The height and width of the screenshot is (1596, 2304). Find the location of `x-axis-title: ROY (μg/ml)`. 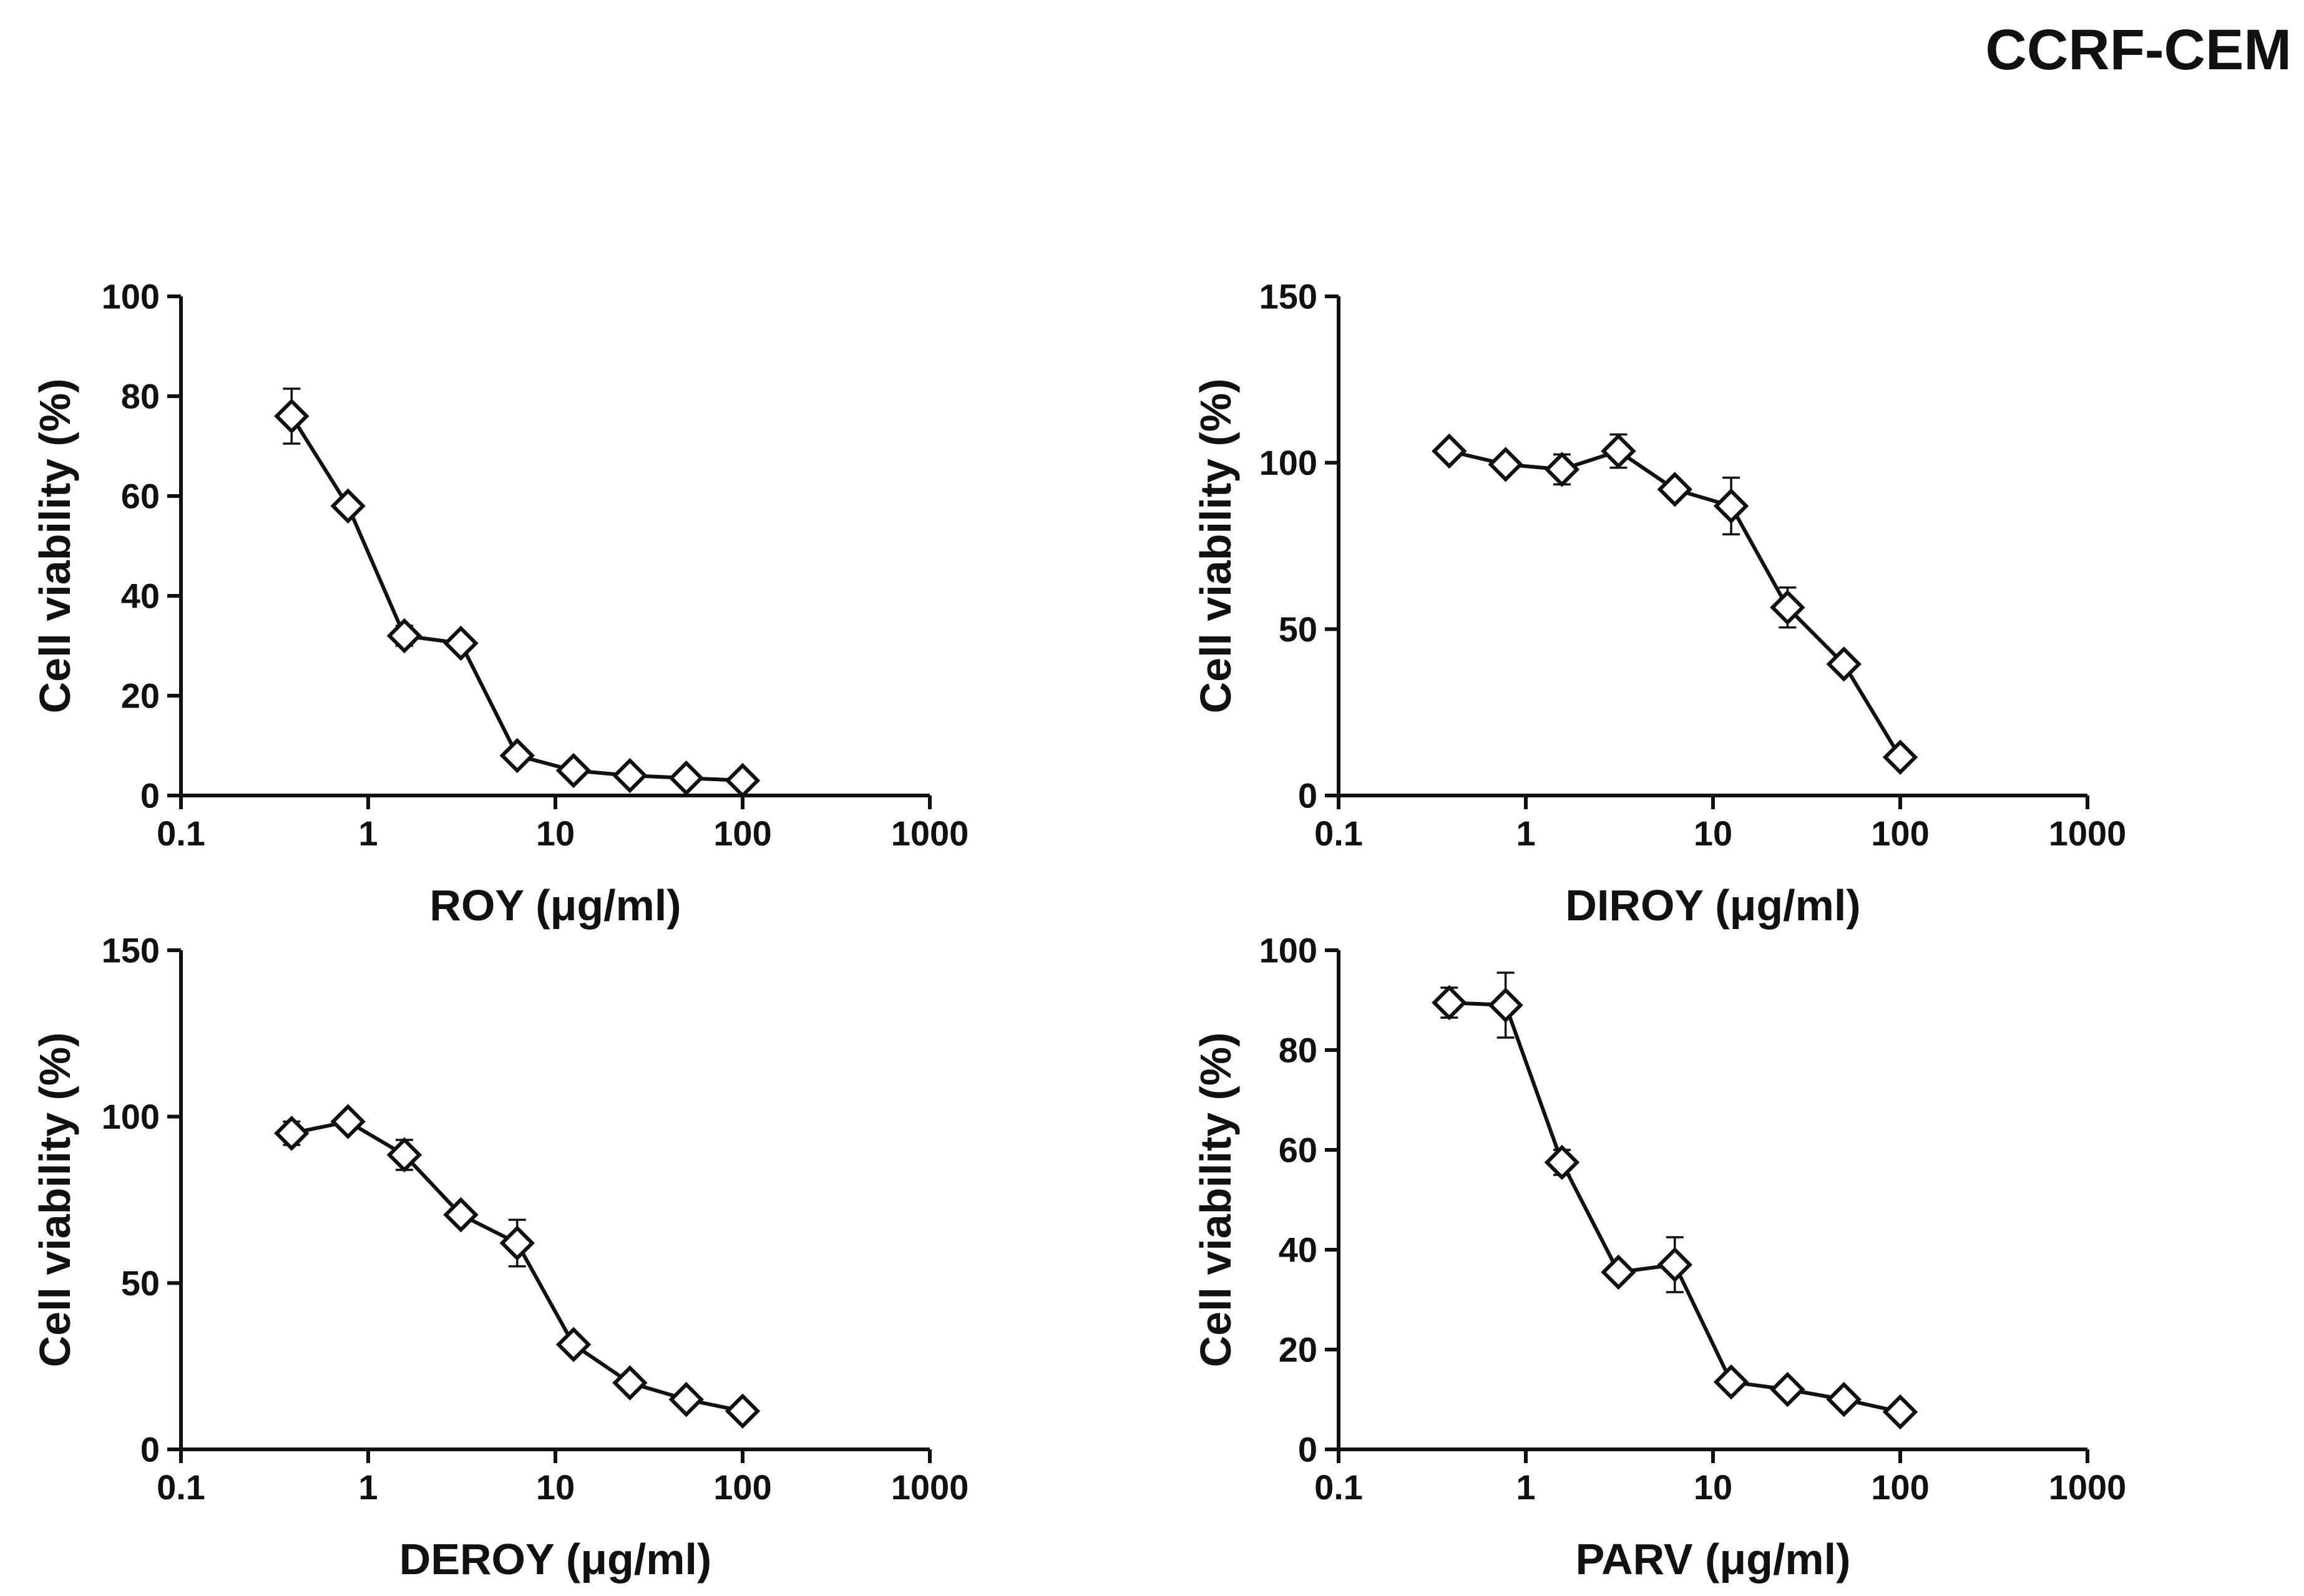

x-axis-title: ROY (μg/ml) is located at coordinates (555, 905).